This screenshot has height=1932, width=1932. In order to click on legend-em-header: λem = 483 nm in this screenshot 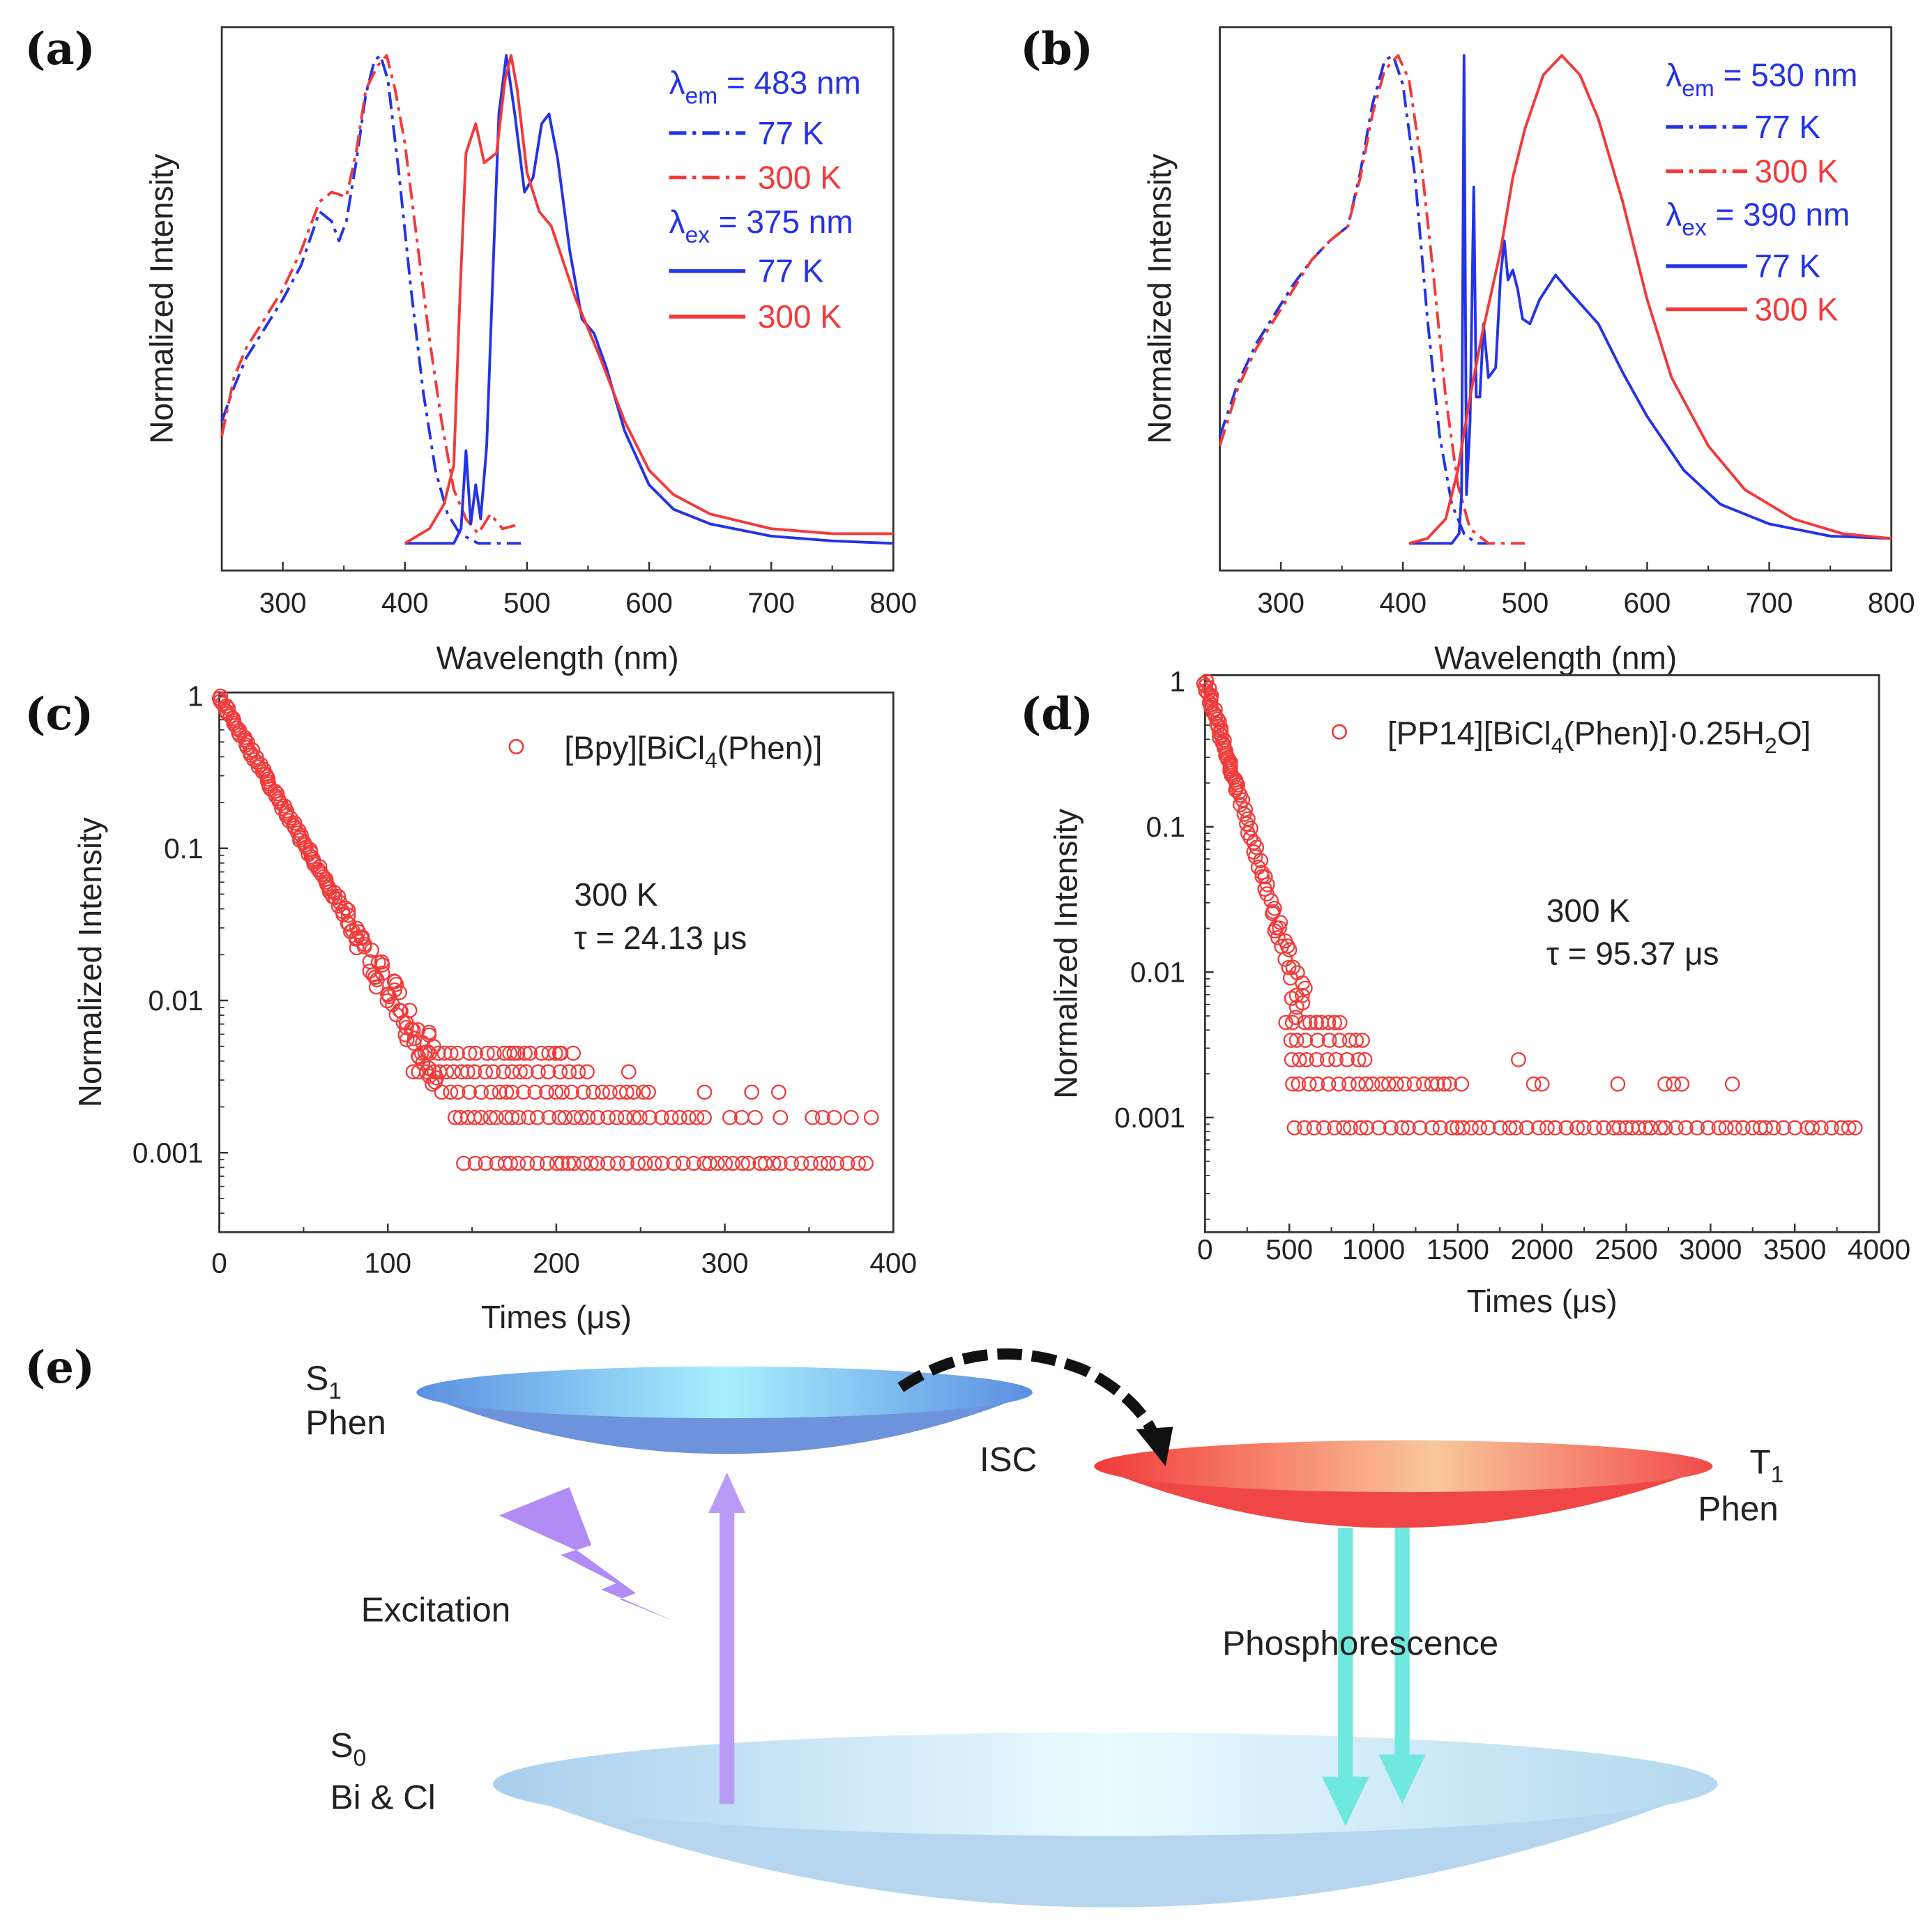, I will do `click(765, 87)`.